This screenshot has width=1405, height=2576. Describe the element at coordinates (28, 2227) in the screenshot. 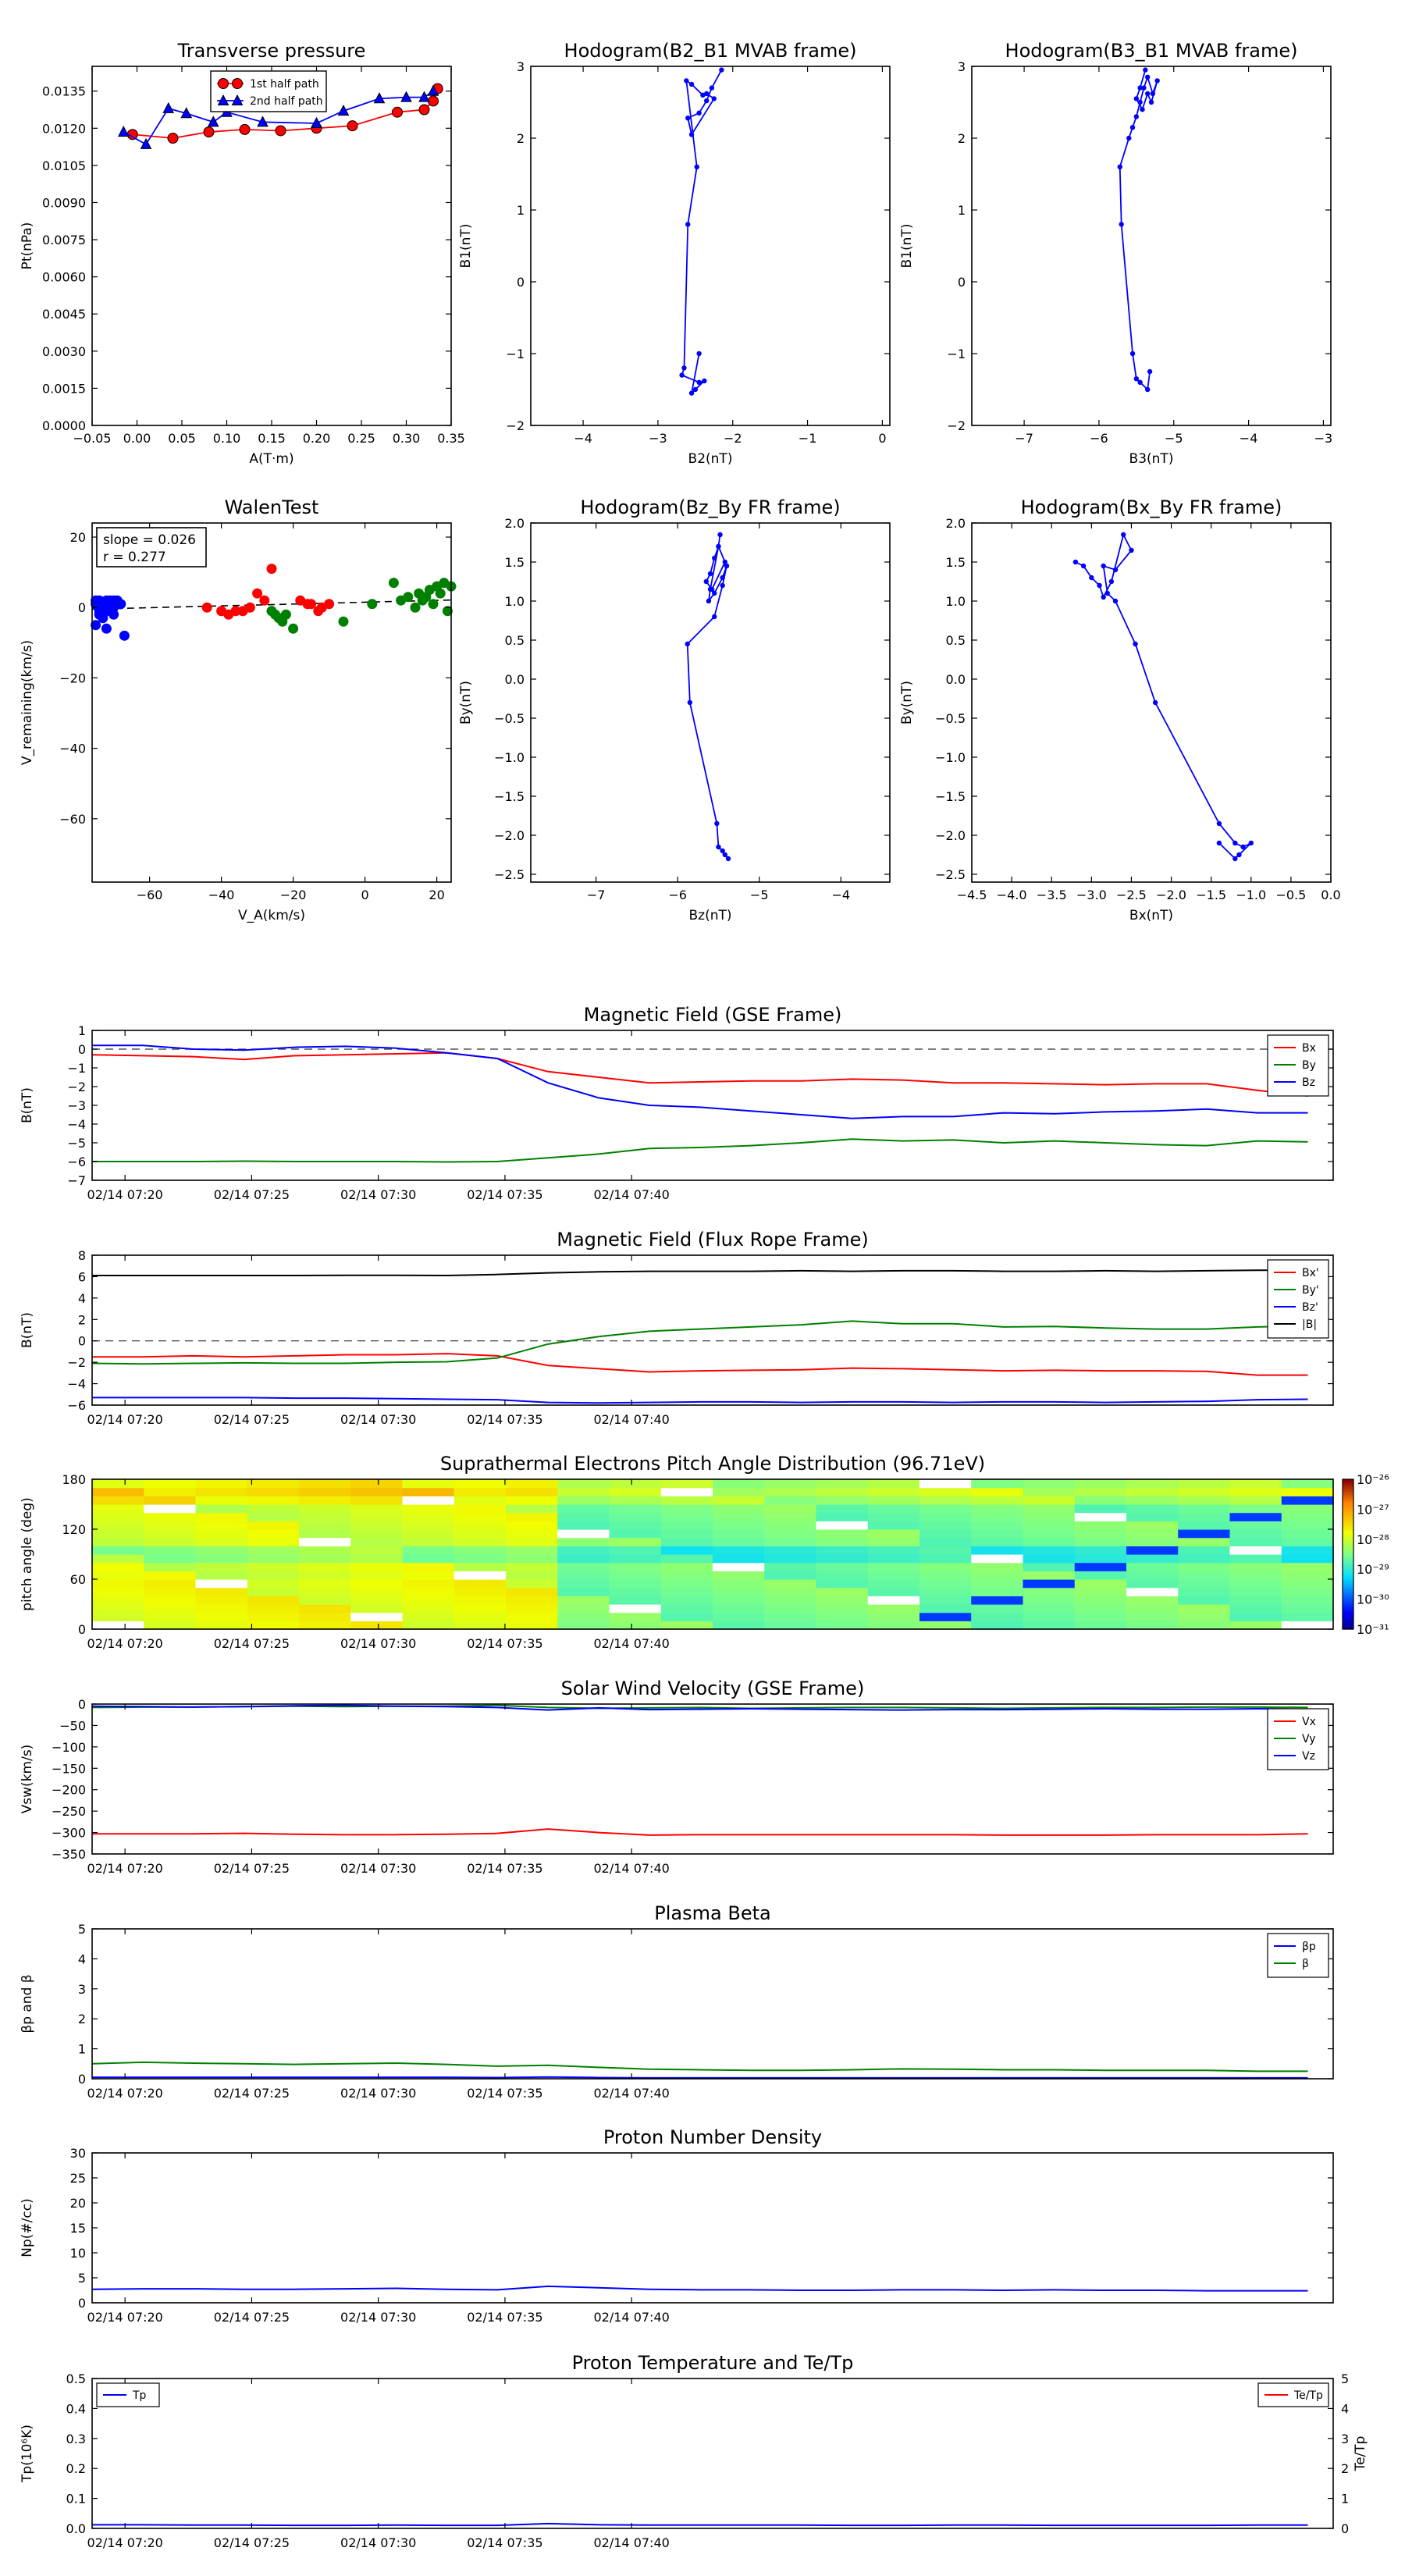

I see `chart-np-ylabel: Np(#/cc)` at that location.